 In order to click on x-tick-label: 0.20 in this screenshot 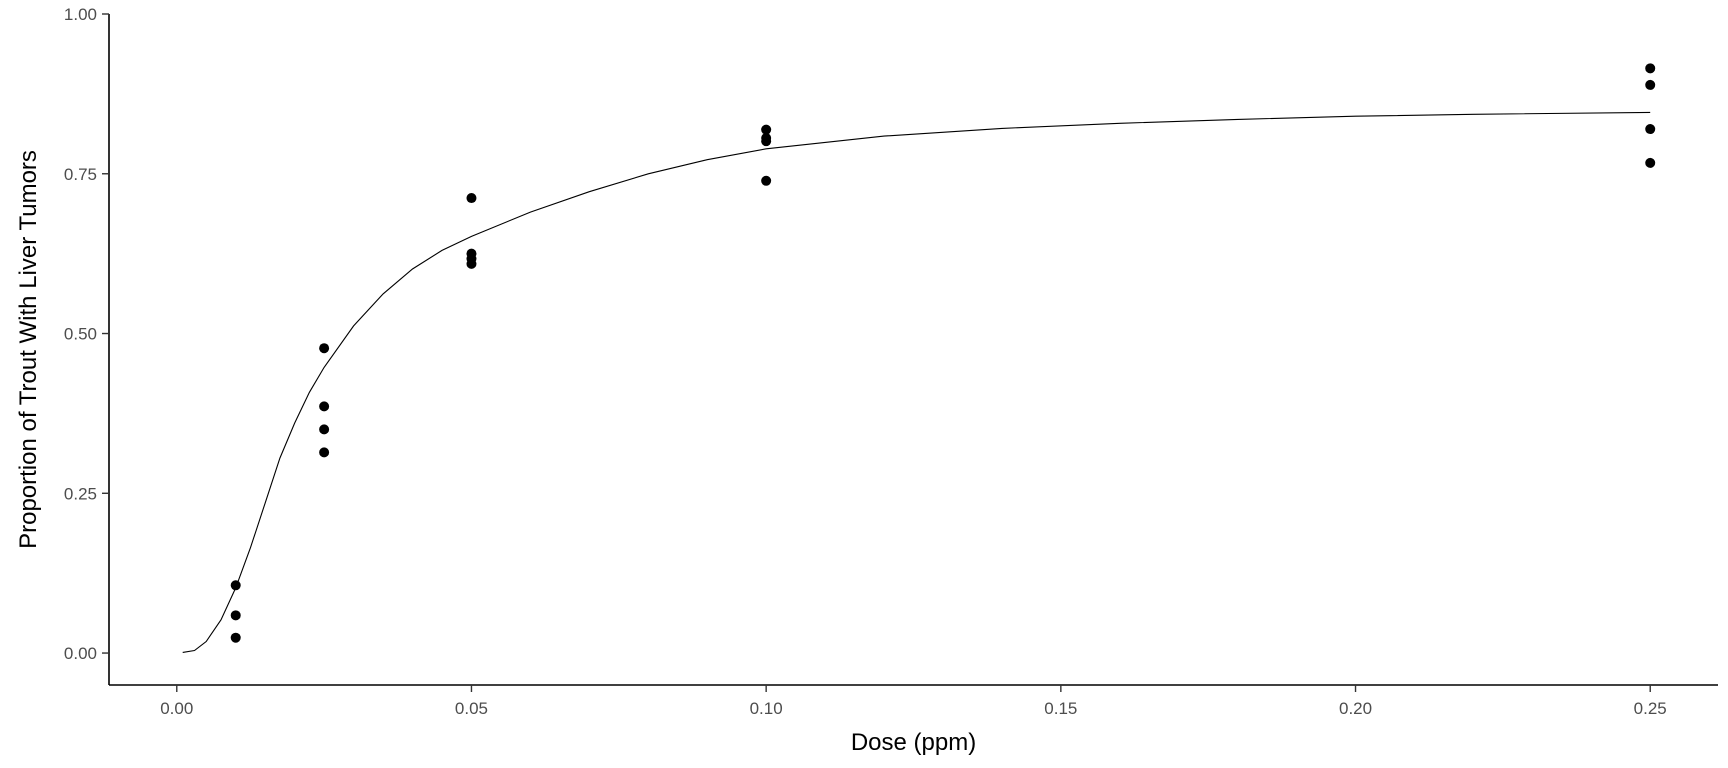, I will do `click(1355, 708)`.